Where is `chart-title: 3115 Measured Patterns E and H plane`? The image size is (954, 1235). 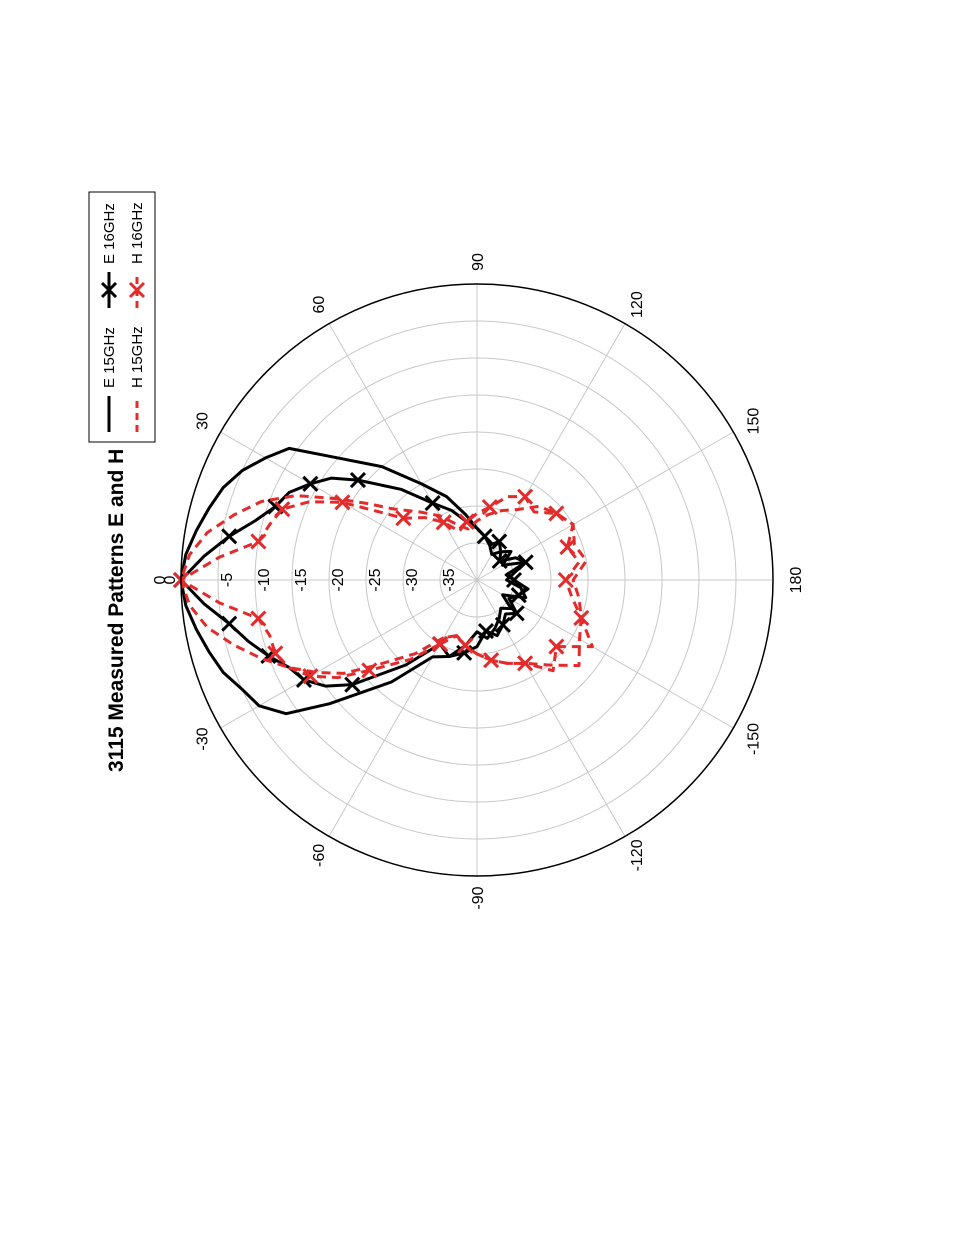 chart-title: 3115 Measured Patterns E and H plane is located at coordinates (116, 580).